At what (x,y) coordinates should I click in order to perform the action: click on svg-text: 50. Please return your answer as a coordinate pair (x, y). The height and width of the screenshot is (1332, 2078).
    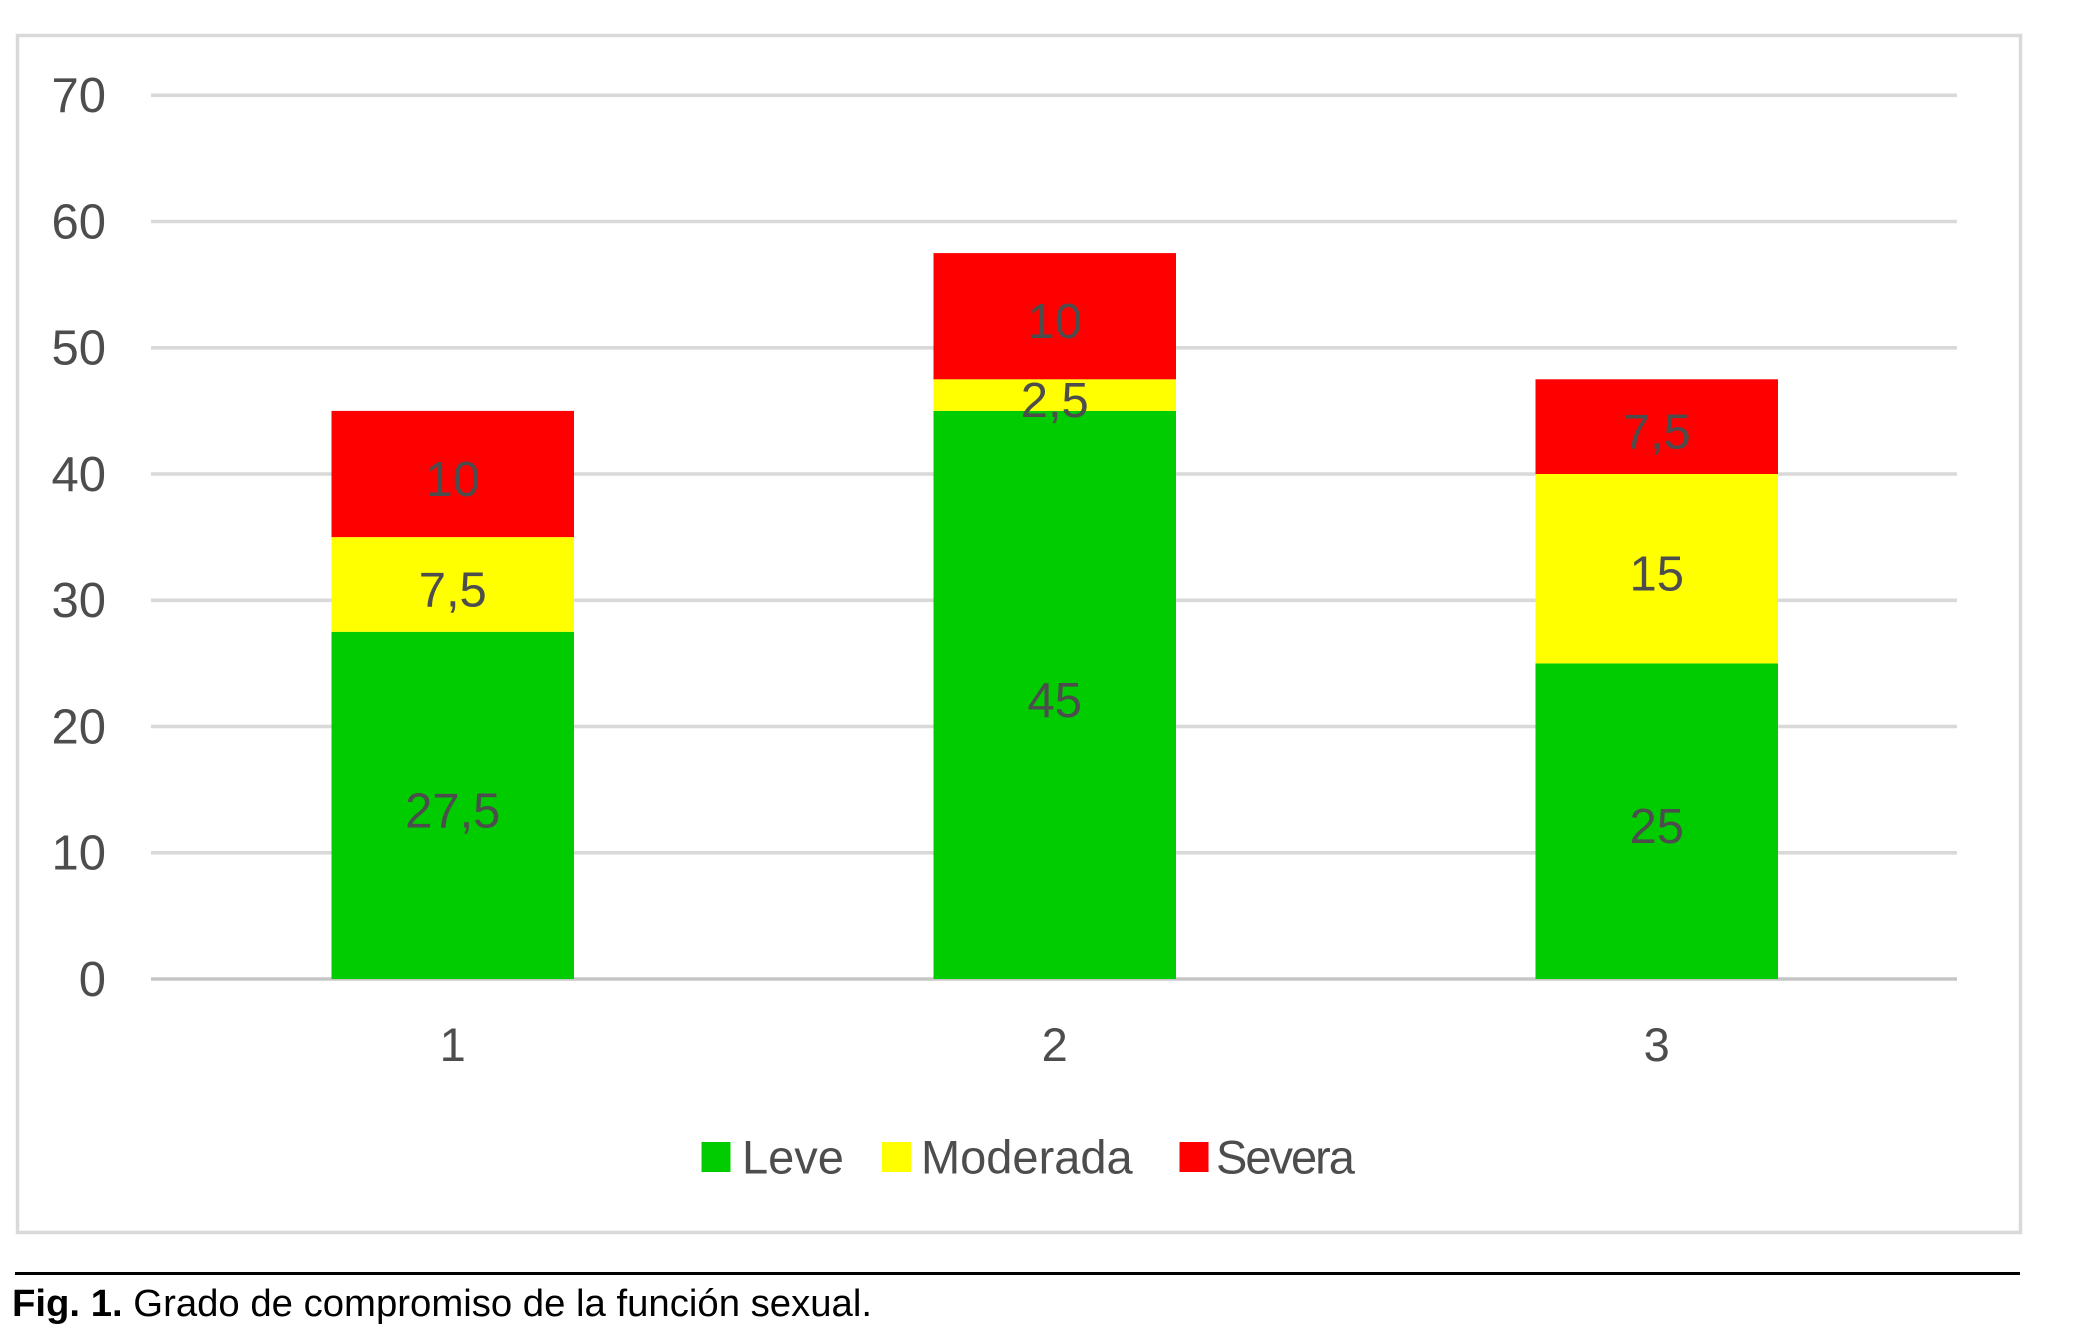
    Looking at the image, I should click on (78, 349).